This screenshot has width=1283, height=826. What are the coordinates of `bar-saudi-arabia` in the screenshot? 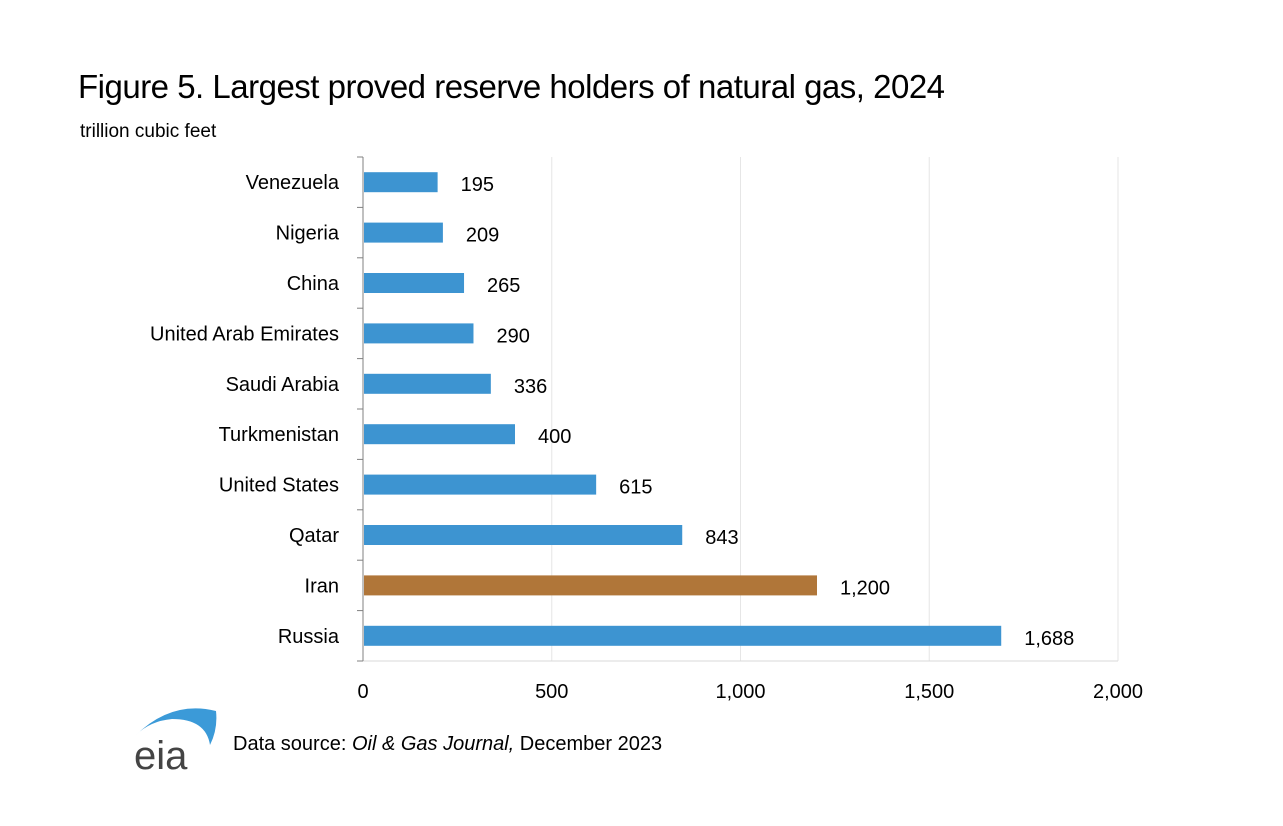 It's located at (427, 383).